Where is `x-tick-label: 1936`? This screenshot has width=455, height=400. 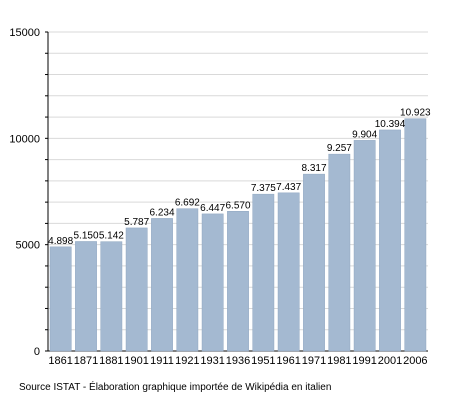 x-tick-label: 1936 is located at coordinates (238, 361).